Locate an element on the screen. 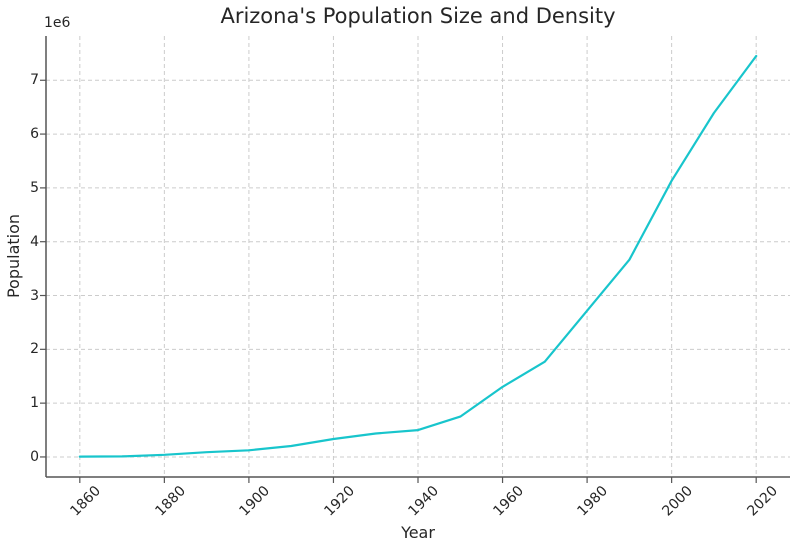 This screenshot has width=800, height=554. chart-title: Arizona's Population Size and Density is located at coordinates (418, 16).